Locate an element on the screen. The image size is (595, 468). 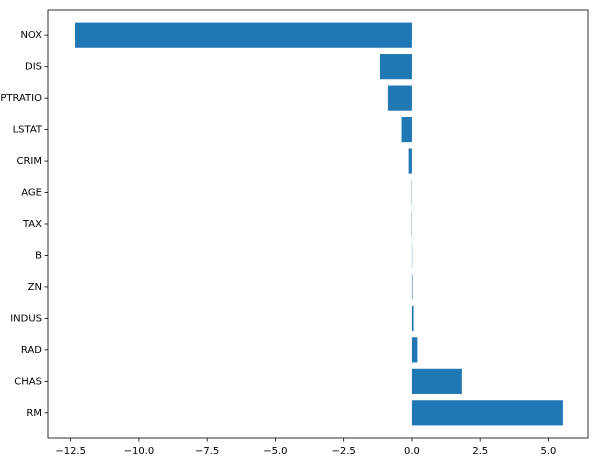
x-tick-label: 5.0 is located at coordinates (548, 451).